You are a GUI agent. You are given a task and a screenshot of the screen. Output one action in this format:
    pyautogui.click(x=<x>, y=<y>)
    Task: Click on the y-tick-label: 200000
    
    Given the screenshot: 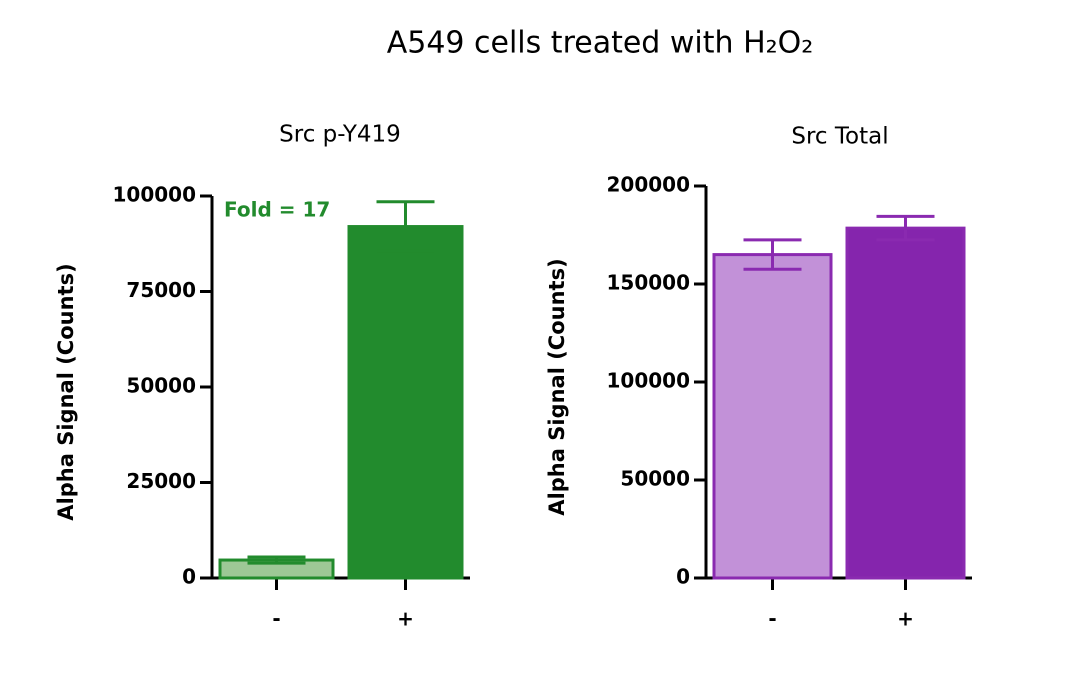 What is the action you would take?
    pyautogui.click(x=649, y=185)
    